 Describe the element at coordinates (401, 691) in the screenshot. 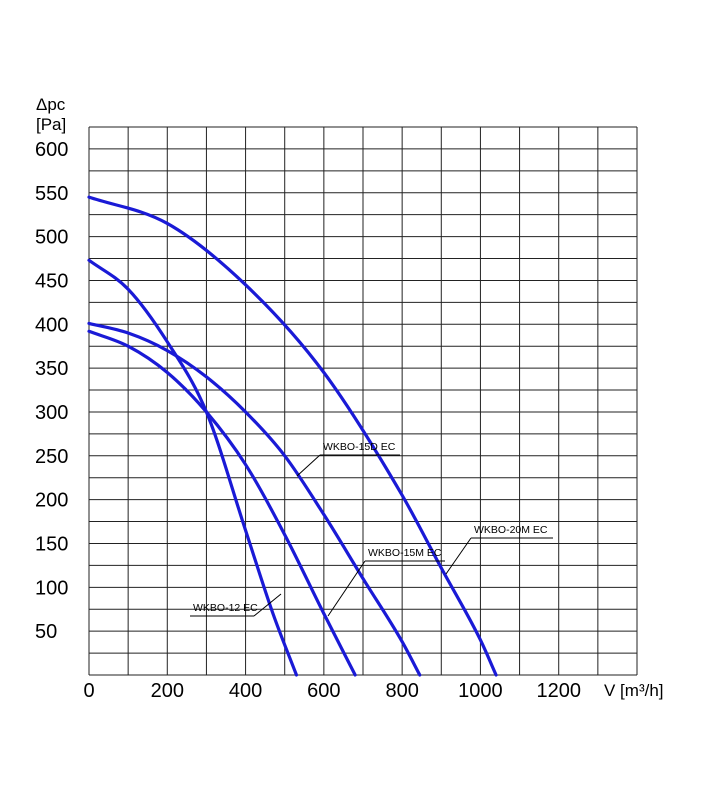

I see `x-tick-label: 800` at that location.